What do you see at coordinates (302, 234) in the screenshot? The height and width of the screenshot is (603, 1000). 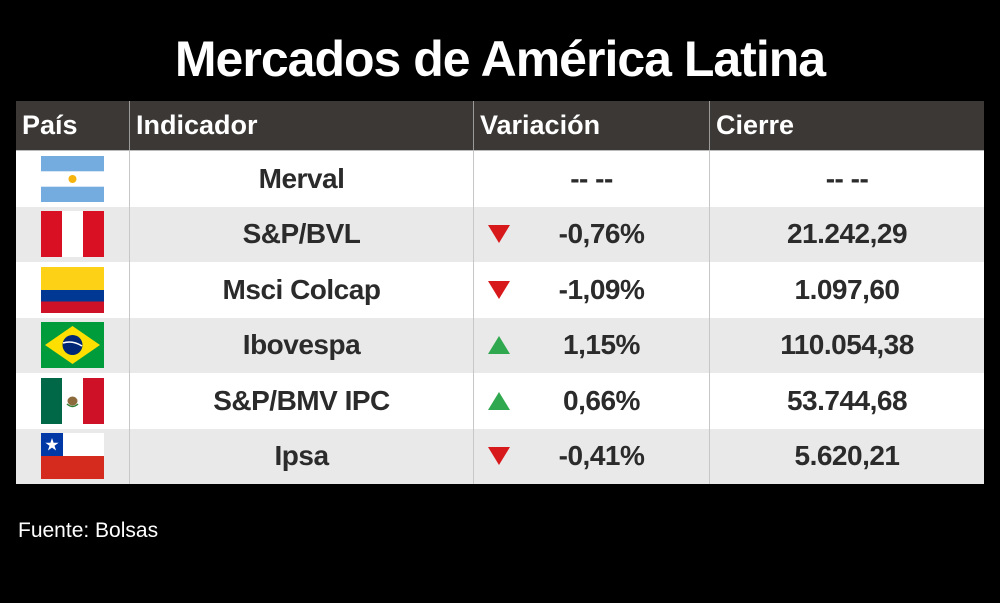 I see `indicator-name: S&P/BVL` at bounding box center [302, 234].